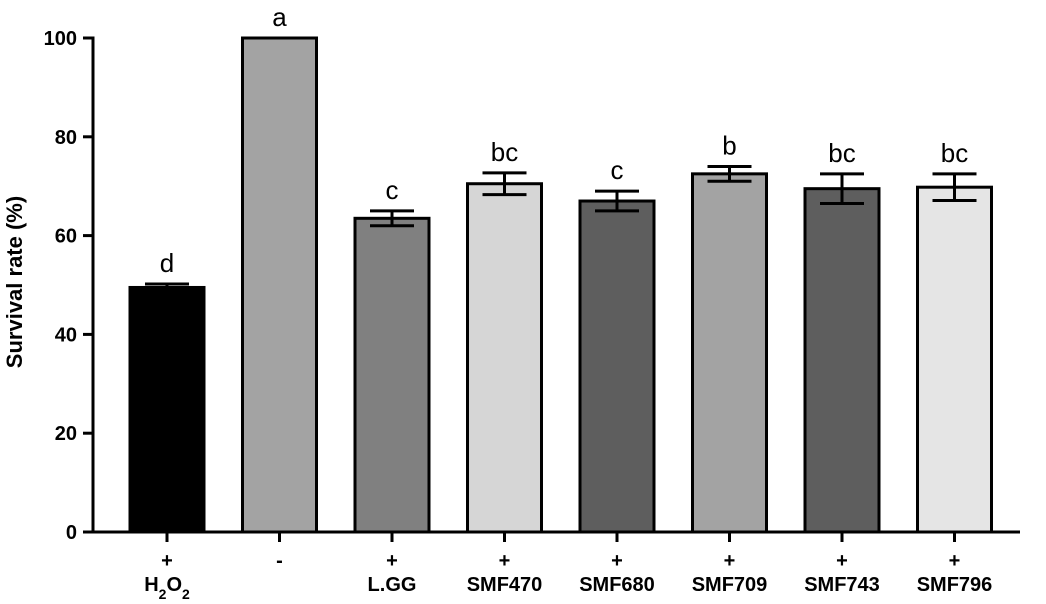 This screenshot has width=1046, height=604. I want to click on y-tick-label: 100, so click(60, 39).